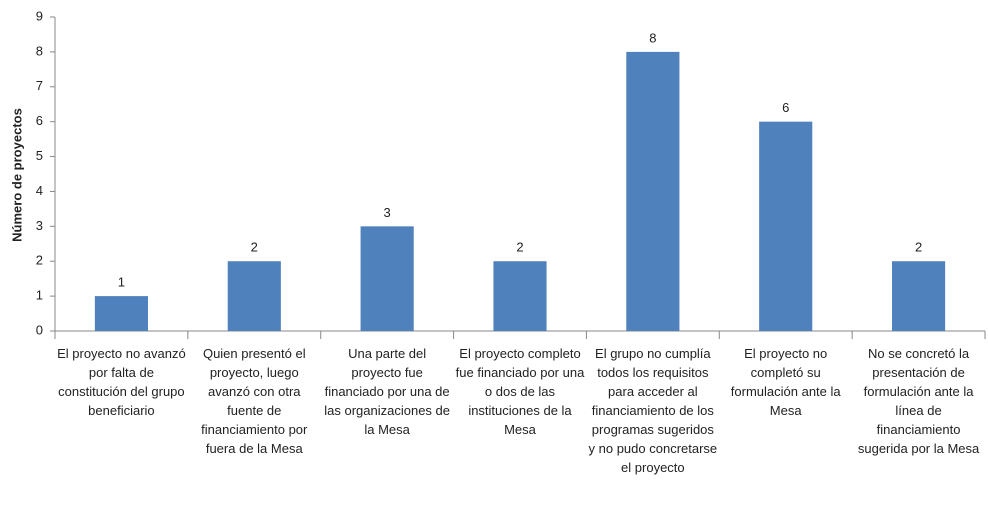 This screenshot has width=988, height=524. I want to click on y-tick-label: 4, so click(39, 190).